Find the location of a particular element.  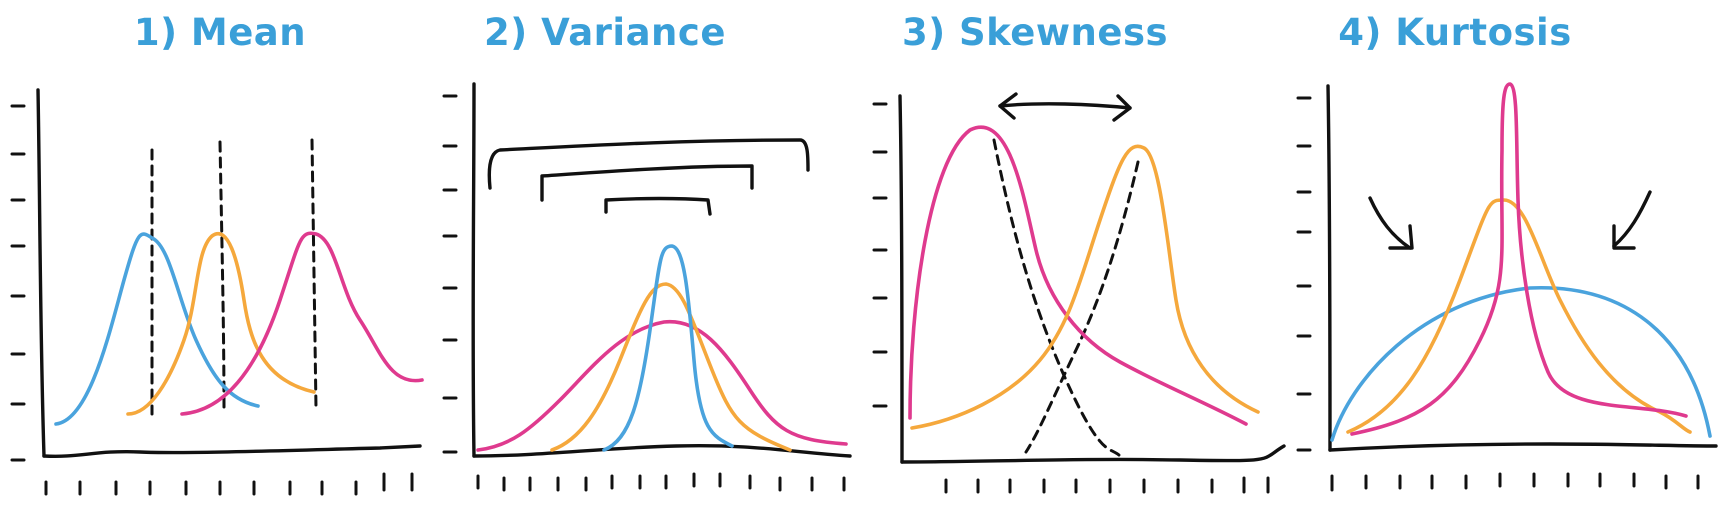

bracket-narrow is located at coordinates (658, 206).